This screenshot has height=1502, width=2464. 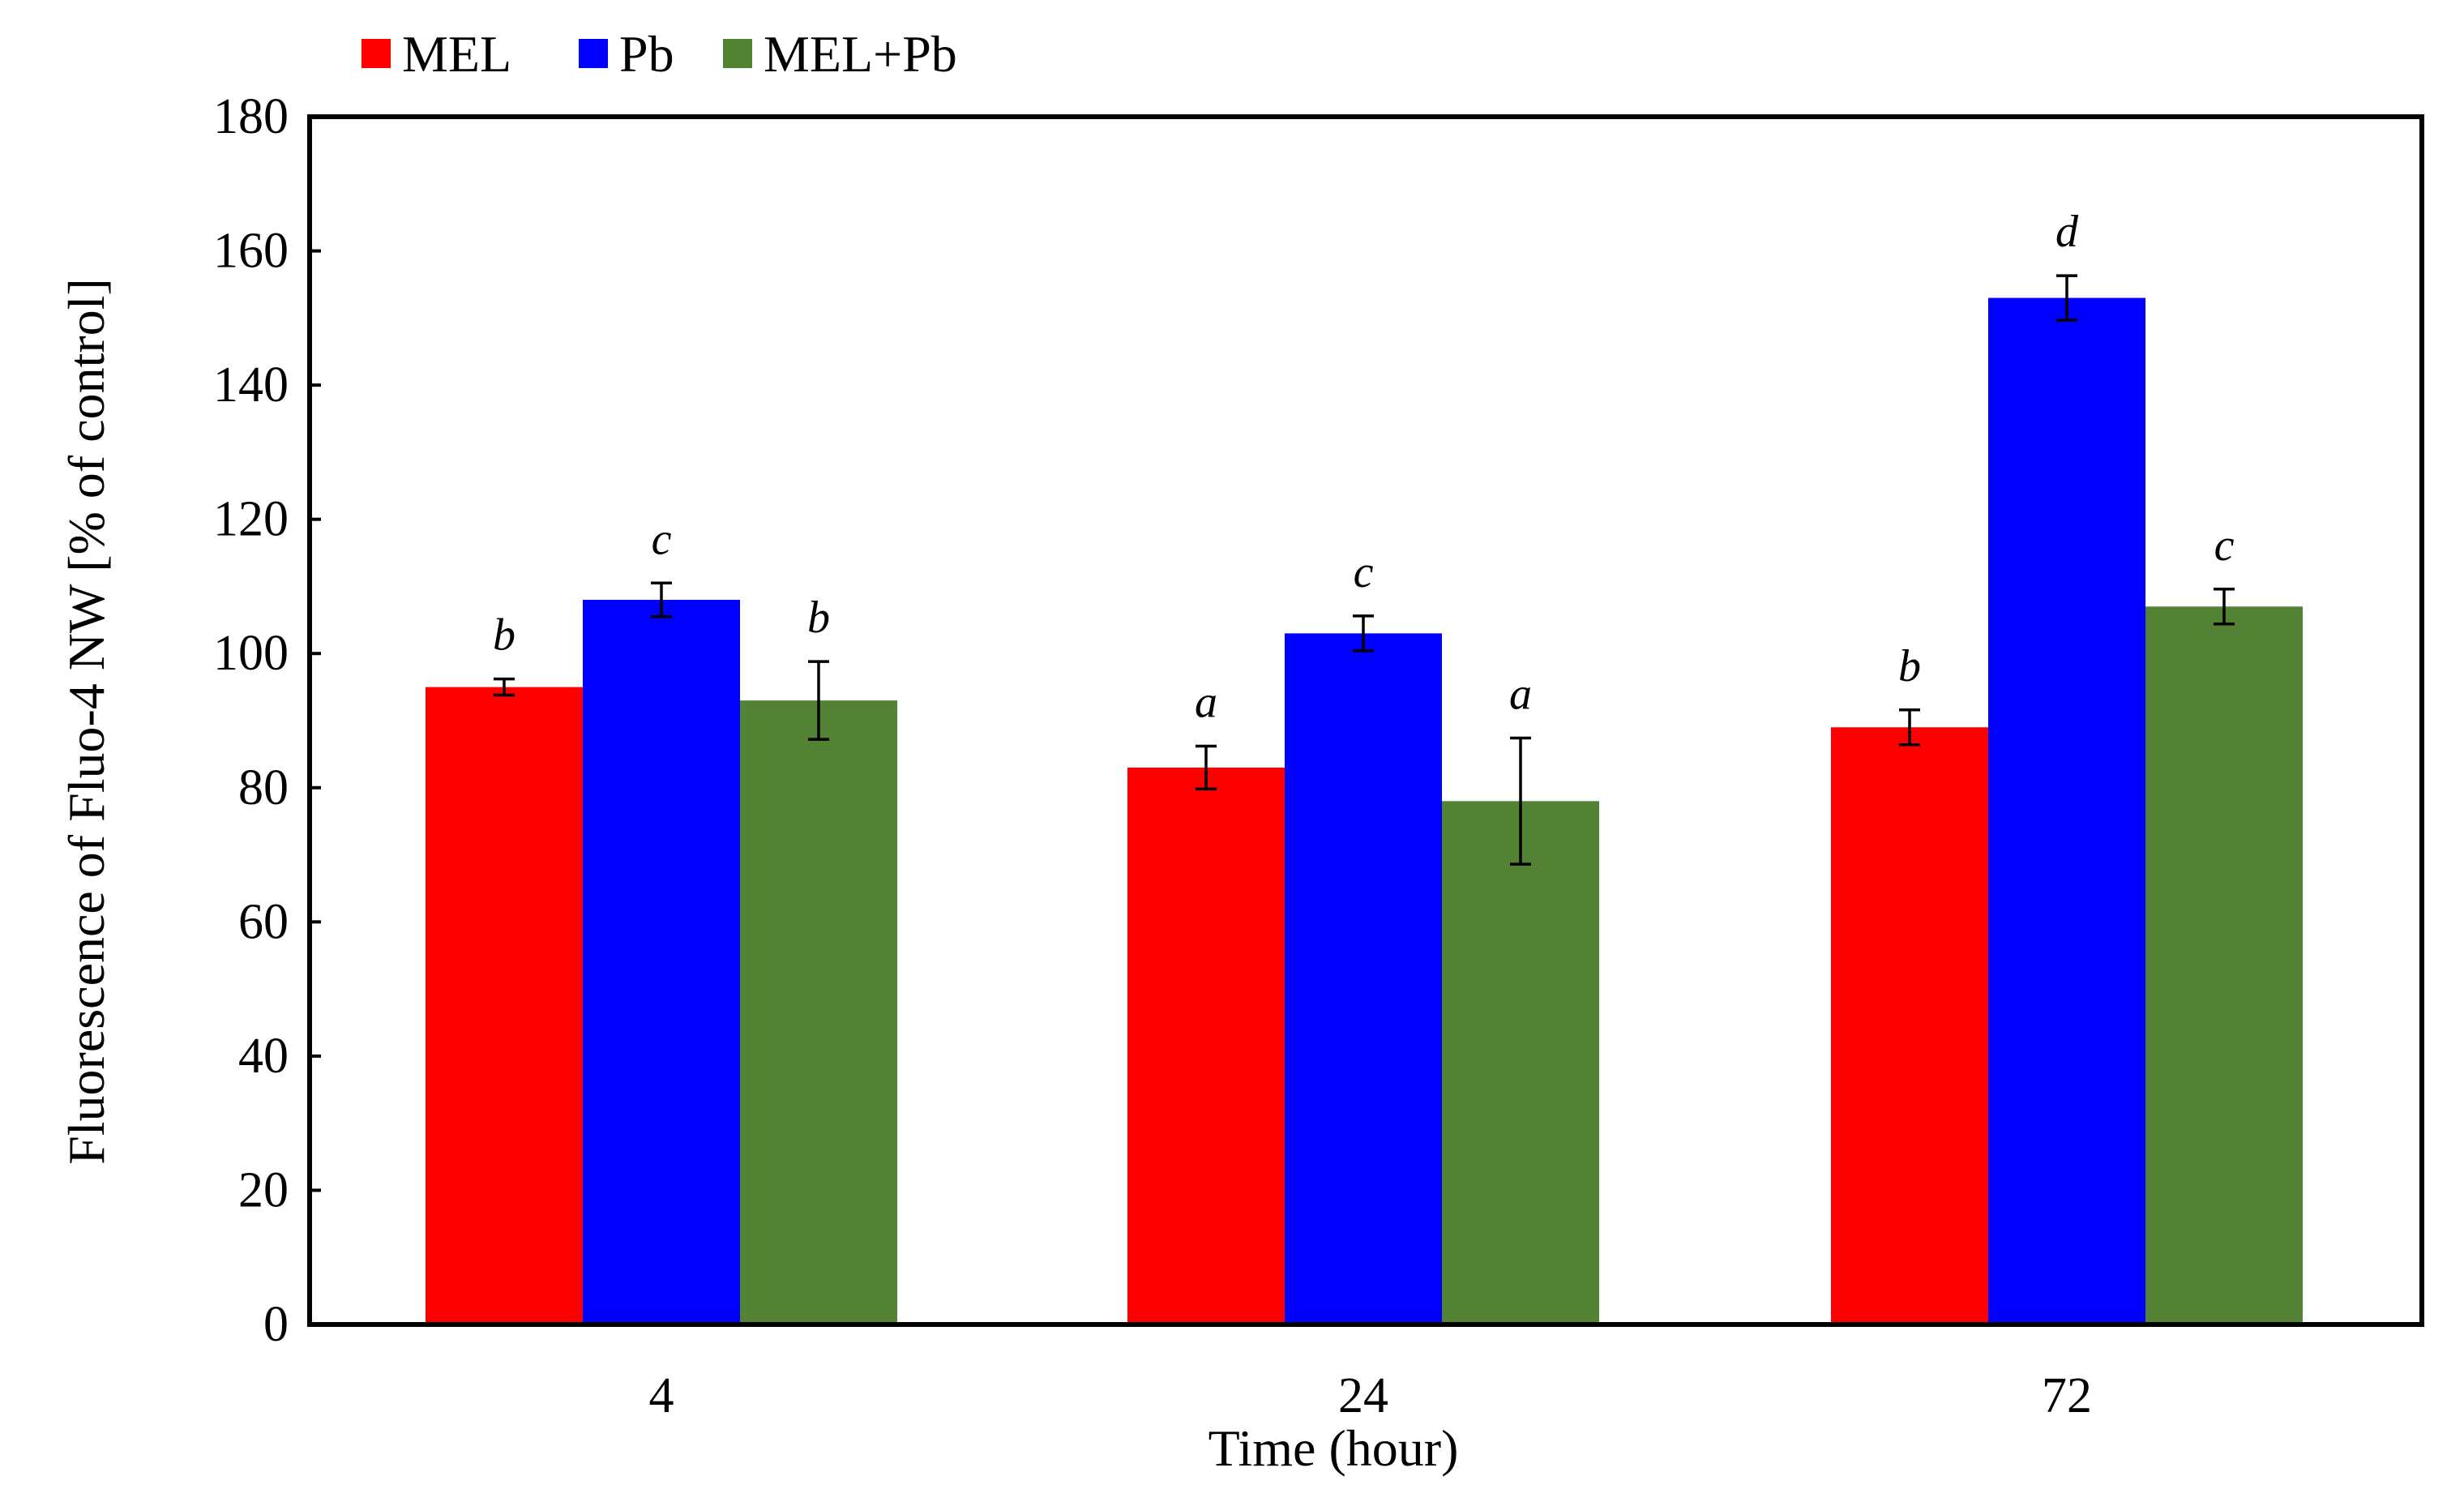 What do you see at coordinates (818, 618) in the screenshot?
I see `significance-label-mel-pb-4: b` at bounding box center [818, 618].